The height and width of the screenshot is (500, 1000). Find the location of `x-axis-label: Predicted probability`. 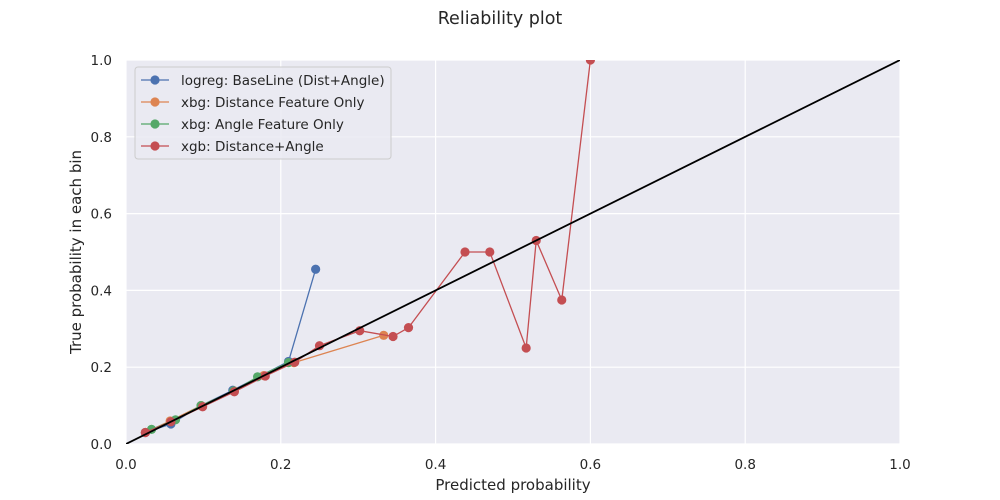

x-axis-label: Predicted probability is located at coordinates (512, 485).